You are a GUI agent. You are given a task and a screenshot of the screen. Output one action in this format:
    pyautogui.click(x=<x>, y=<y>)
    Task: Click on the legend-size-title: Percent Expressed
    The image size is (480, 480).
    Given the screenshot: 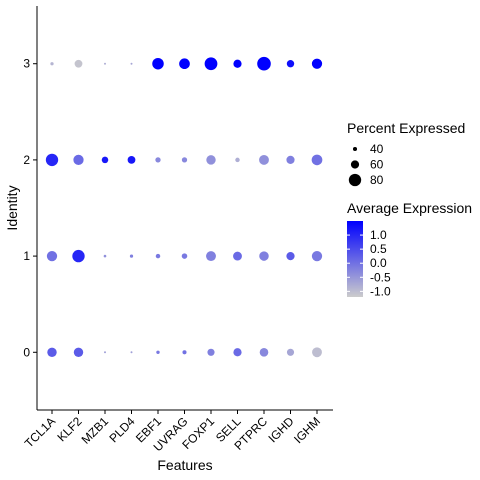 What is the action you would take?
    pyautogui.click(x=406, y=128)
    